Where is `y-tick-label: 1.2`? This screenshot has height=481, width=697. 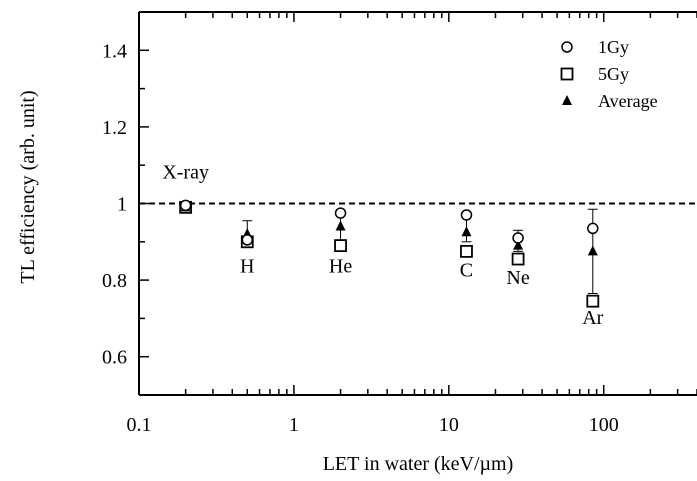 y-tick-label: 1.2 is located at coordinates (114, 128).